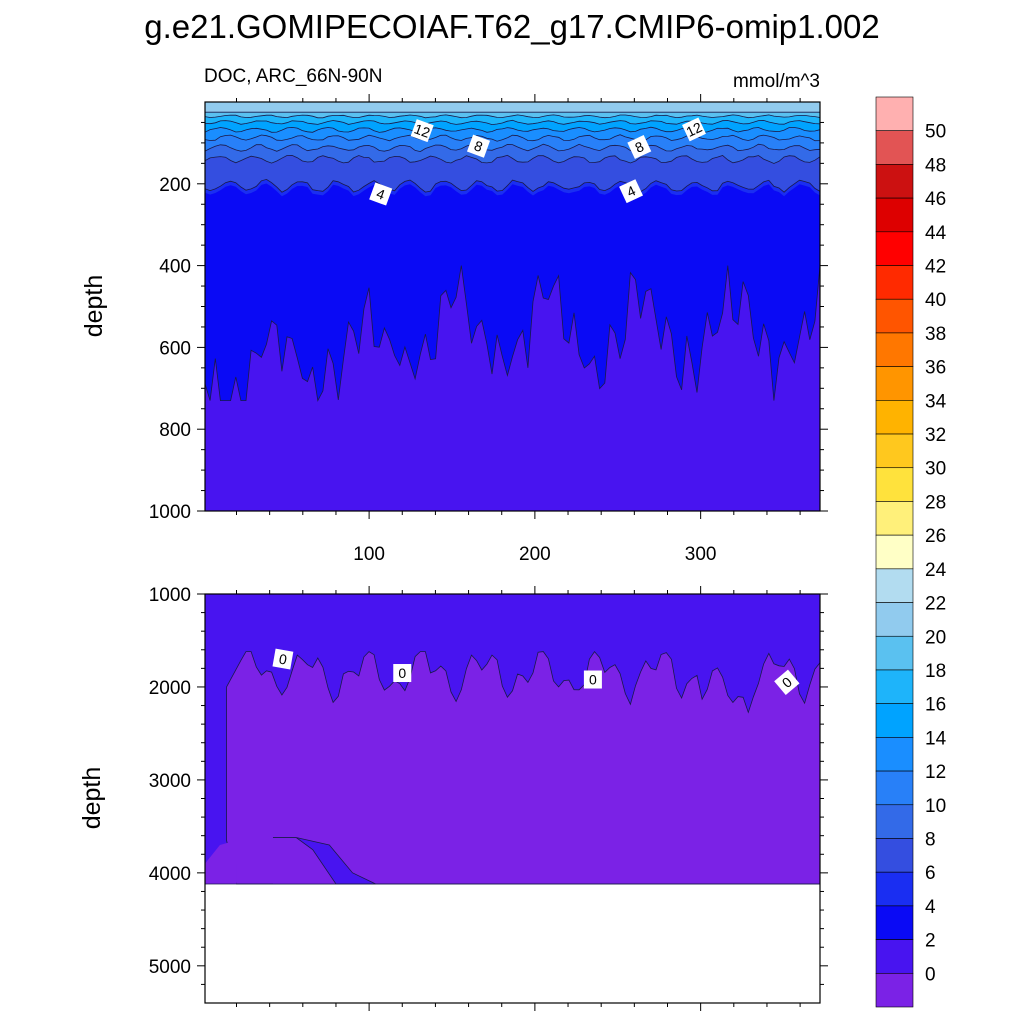  What do you see at coordinates (935, 368) in the screenshot?
I see `colorbar-label: 36` at bounding box center [935, 368].